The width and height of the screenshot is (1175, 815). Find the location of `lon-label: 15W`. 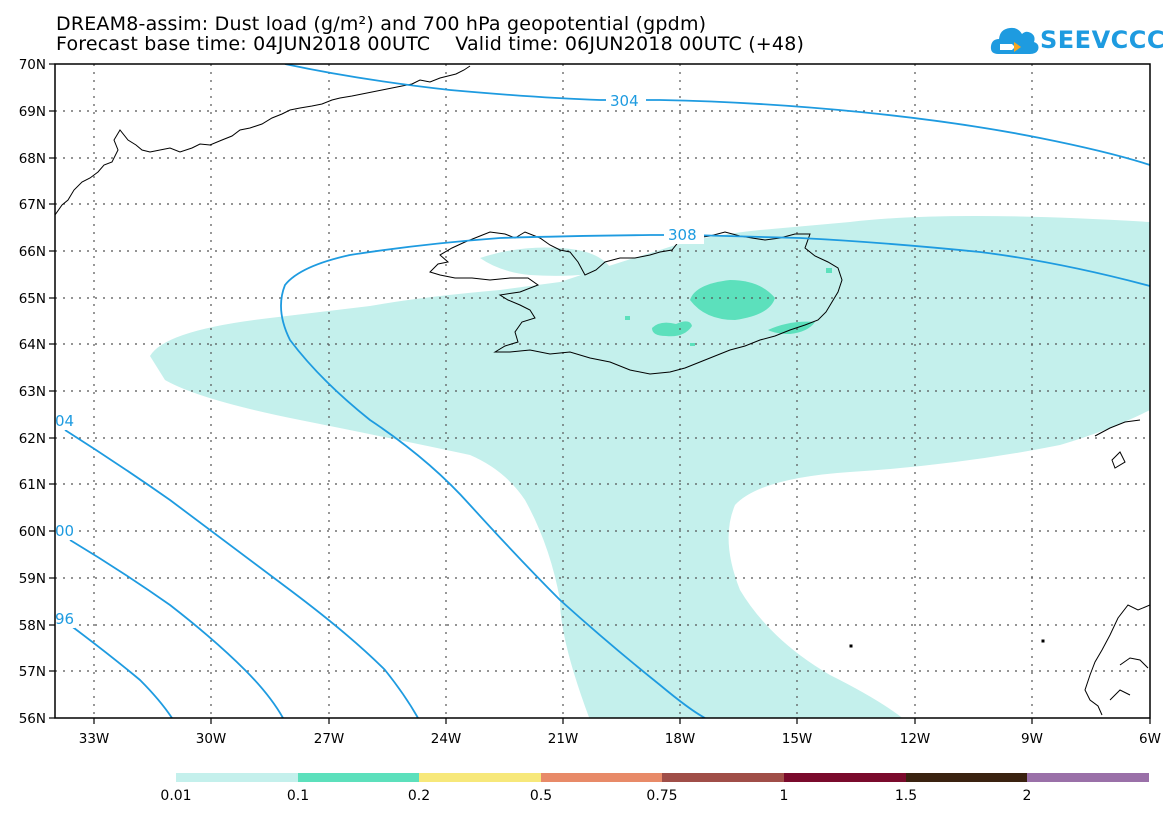

lon-label: 15W is located at coordinates (797, 739).